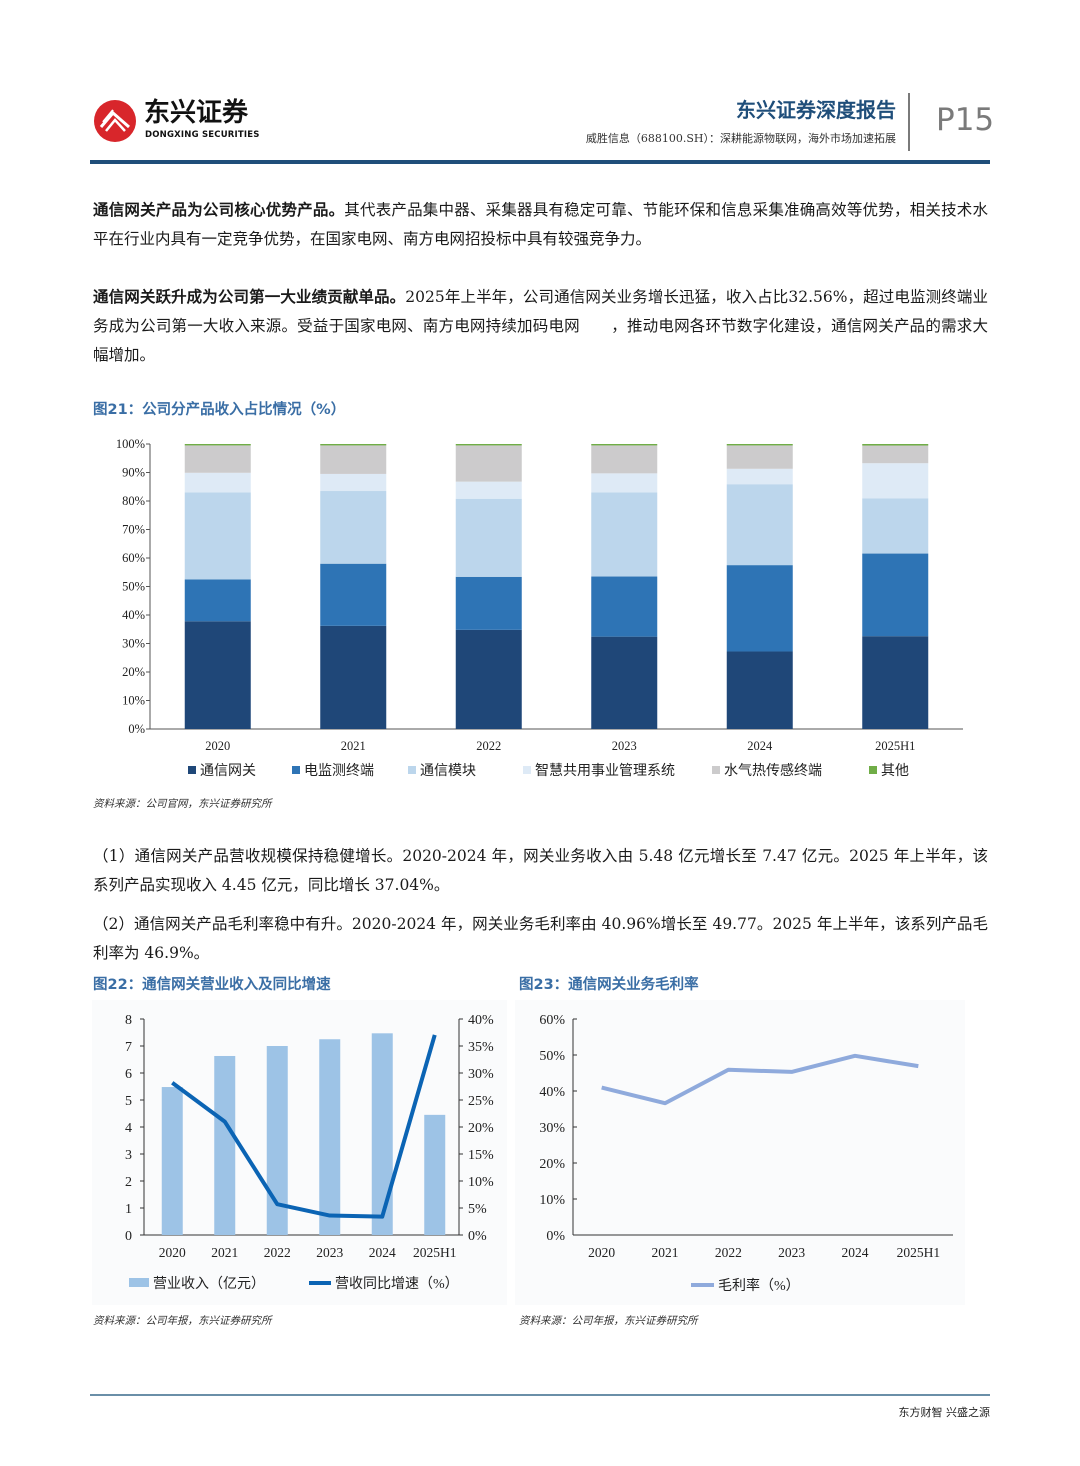 Image resolution: width=1080 pixels, height=1466 pixels. I want to click on svg-text: 营业收入（亿元）, so click(209, 1284).